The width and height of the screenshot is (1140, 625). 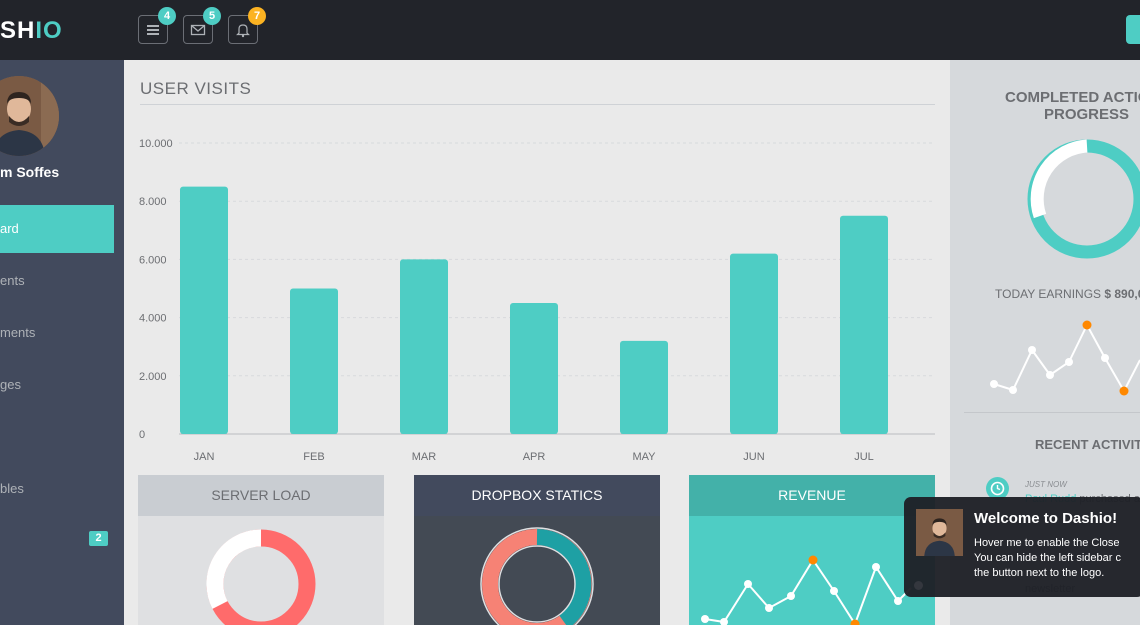 What do you see at coordinates (10, 384) in the screenshot?
I see `nav-item-4: ges` at bounding box center [10, 384].